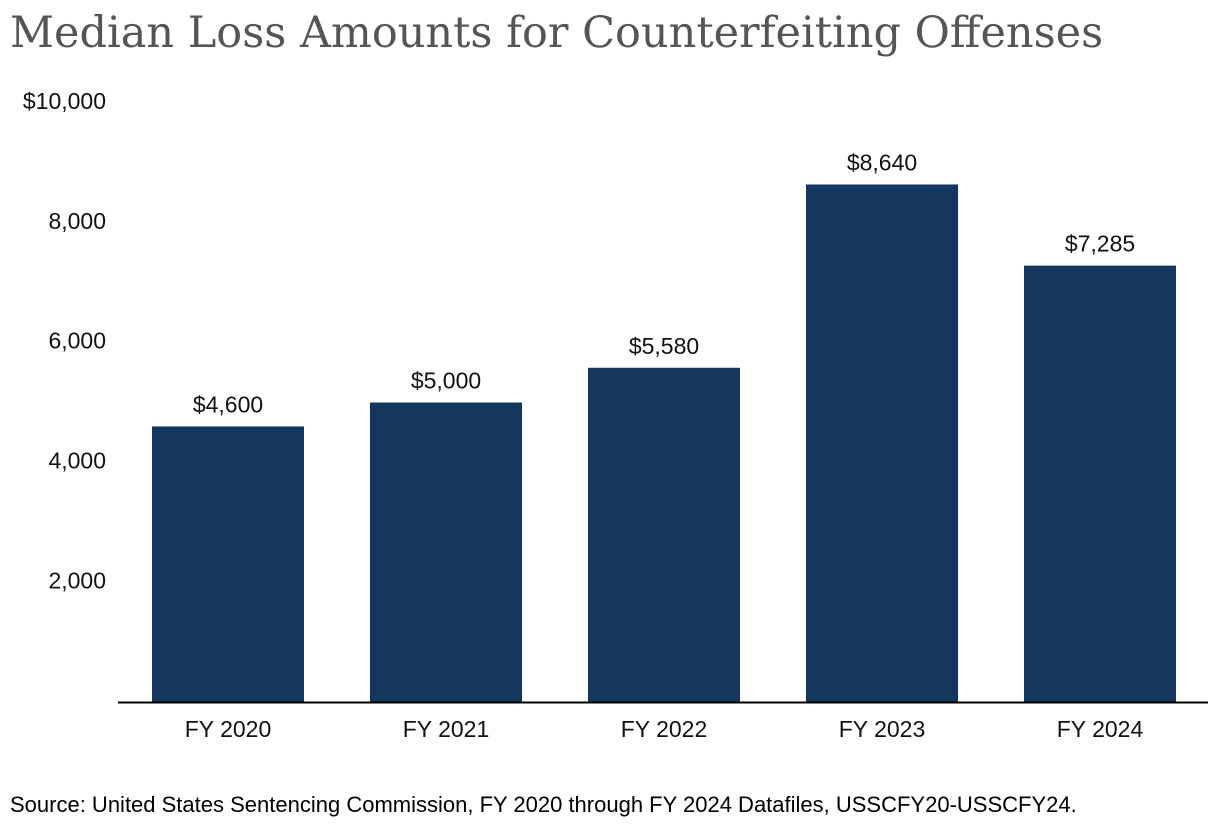  What do you see at coordinates (77, 460) in the screenshot?
I see `y-tick-label: 4,000` at bounding box center [77, 460].